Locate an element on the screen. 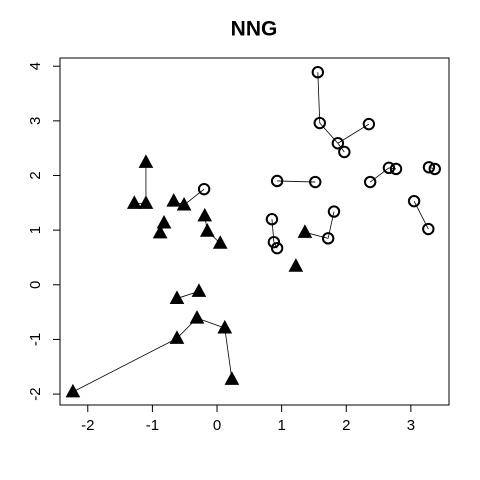  y-tick-label: 2 is located at coordinates (35, 175).